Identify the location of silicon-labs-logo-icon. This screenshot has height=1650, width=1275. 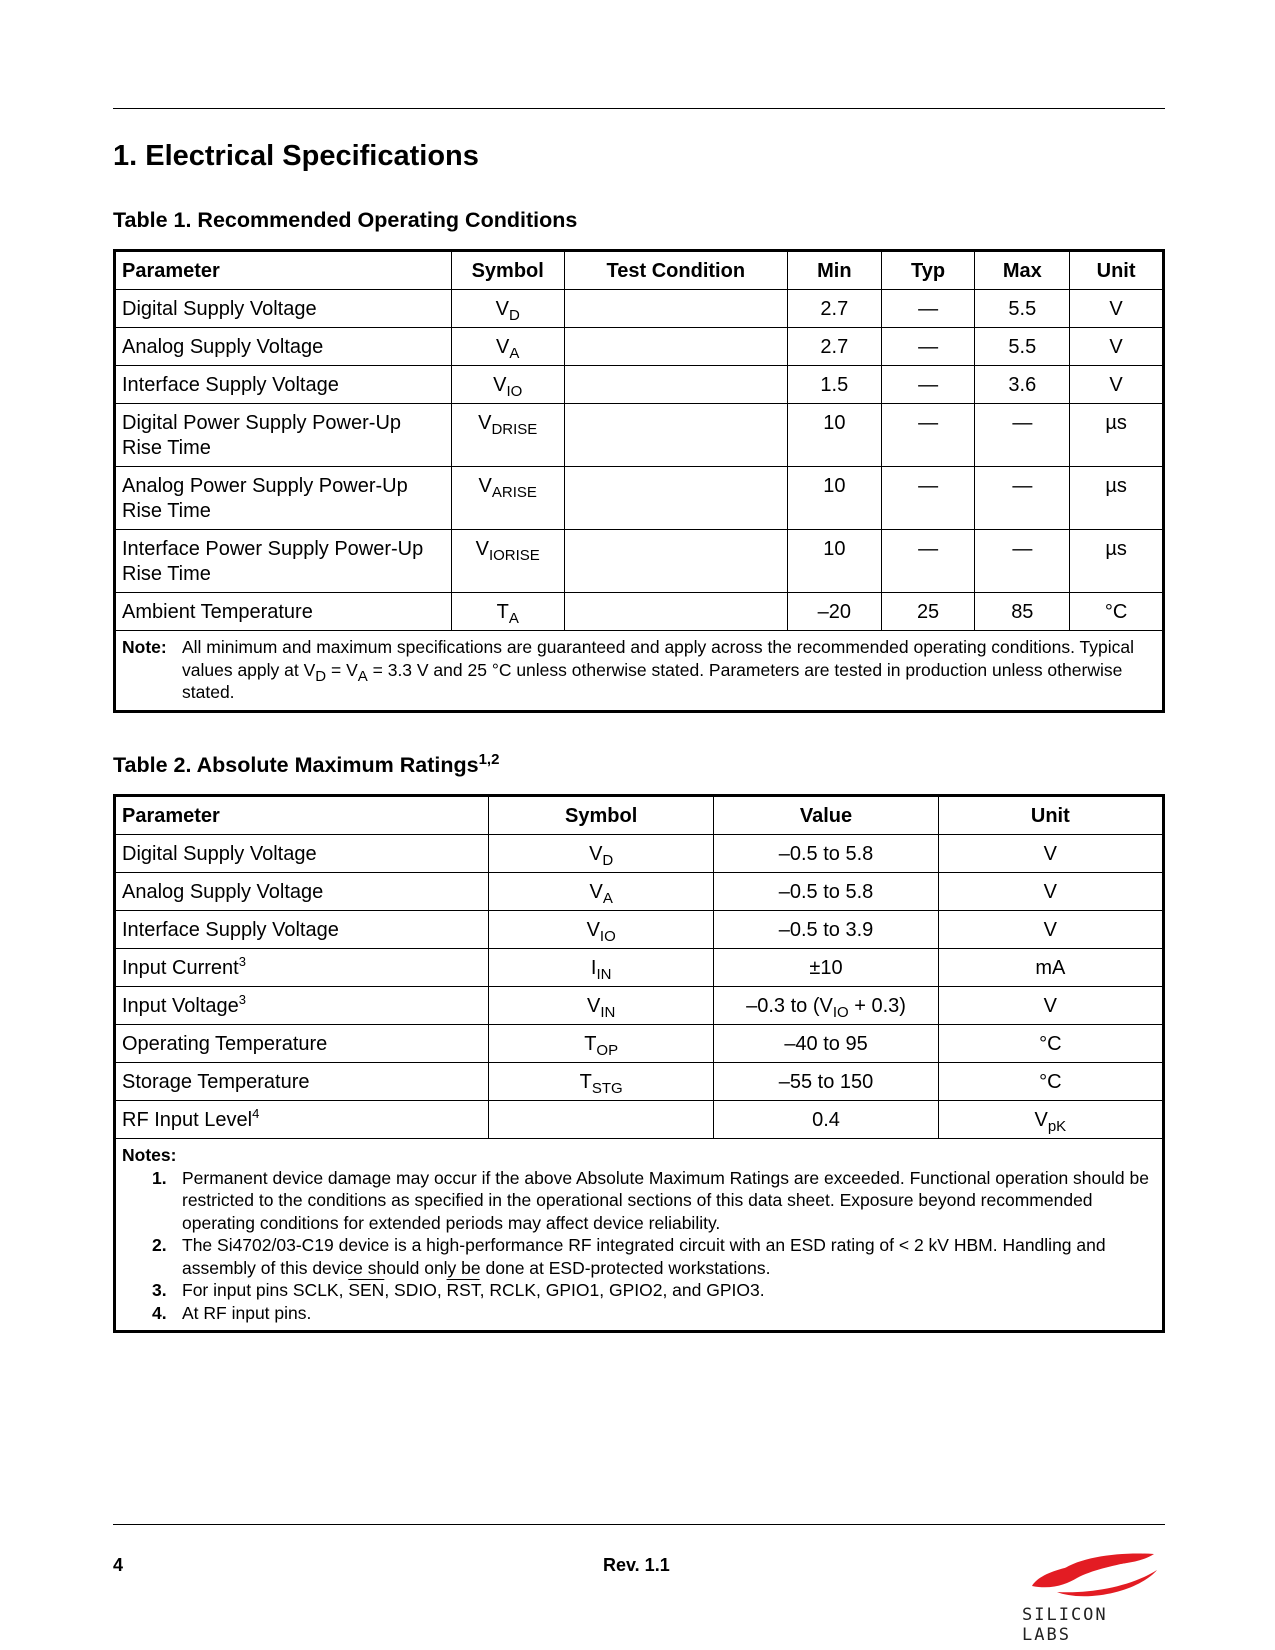
(1094, 1575).